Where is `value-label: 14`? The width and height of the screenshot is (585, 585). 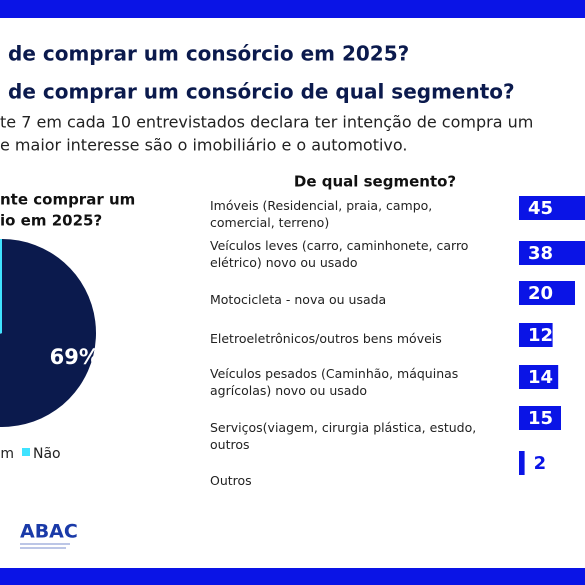 value-label: 14 is located at coordinates (540, 377).